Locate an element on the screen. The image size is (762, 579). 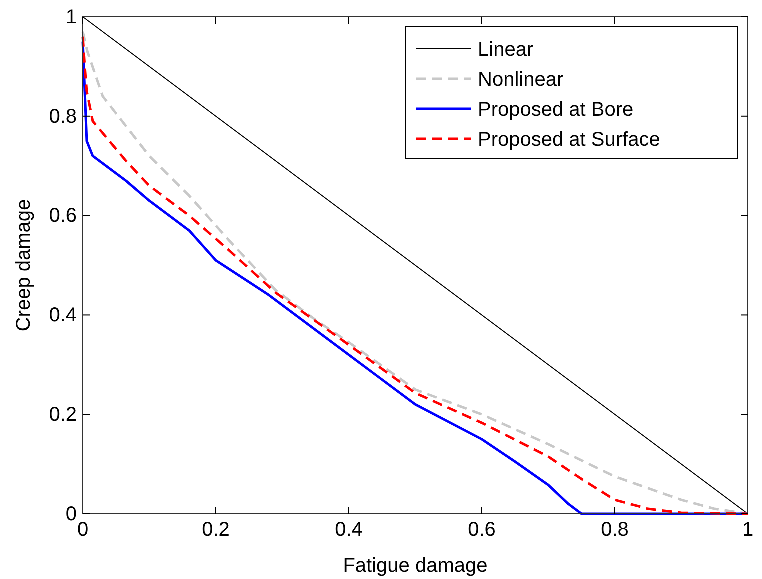
y-tick-label: 0.4 is located at coordinates (63, 315).